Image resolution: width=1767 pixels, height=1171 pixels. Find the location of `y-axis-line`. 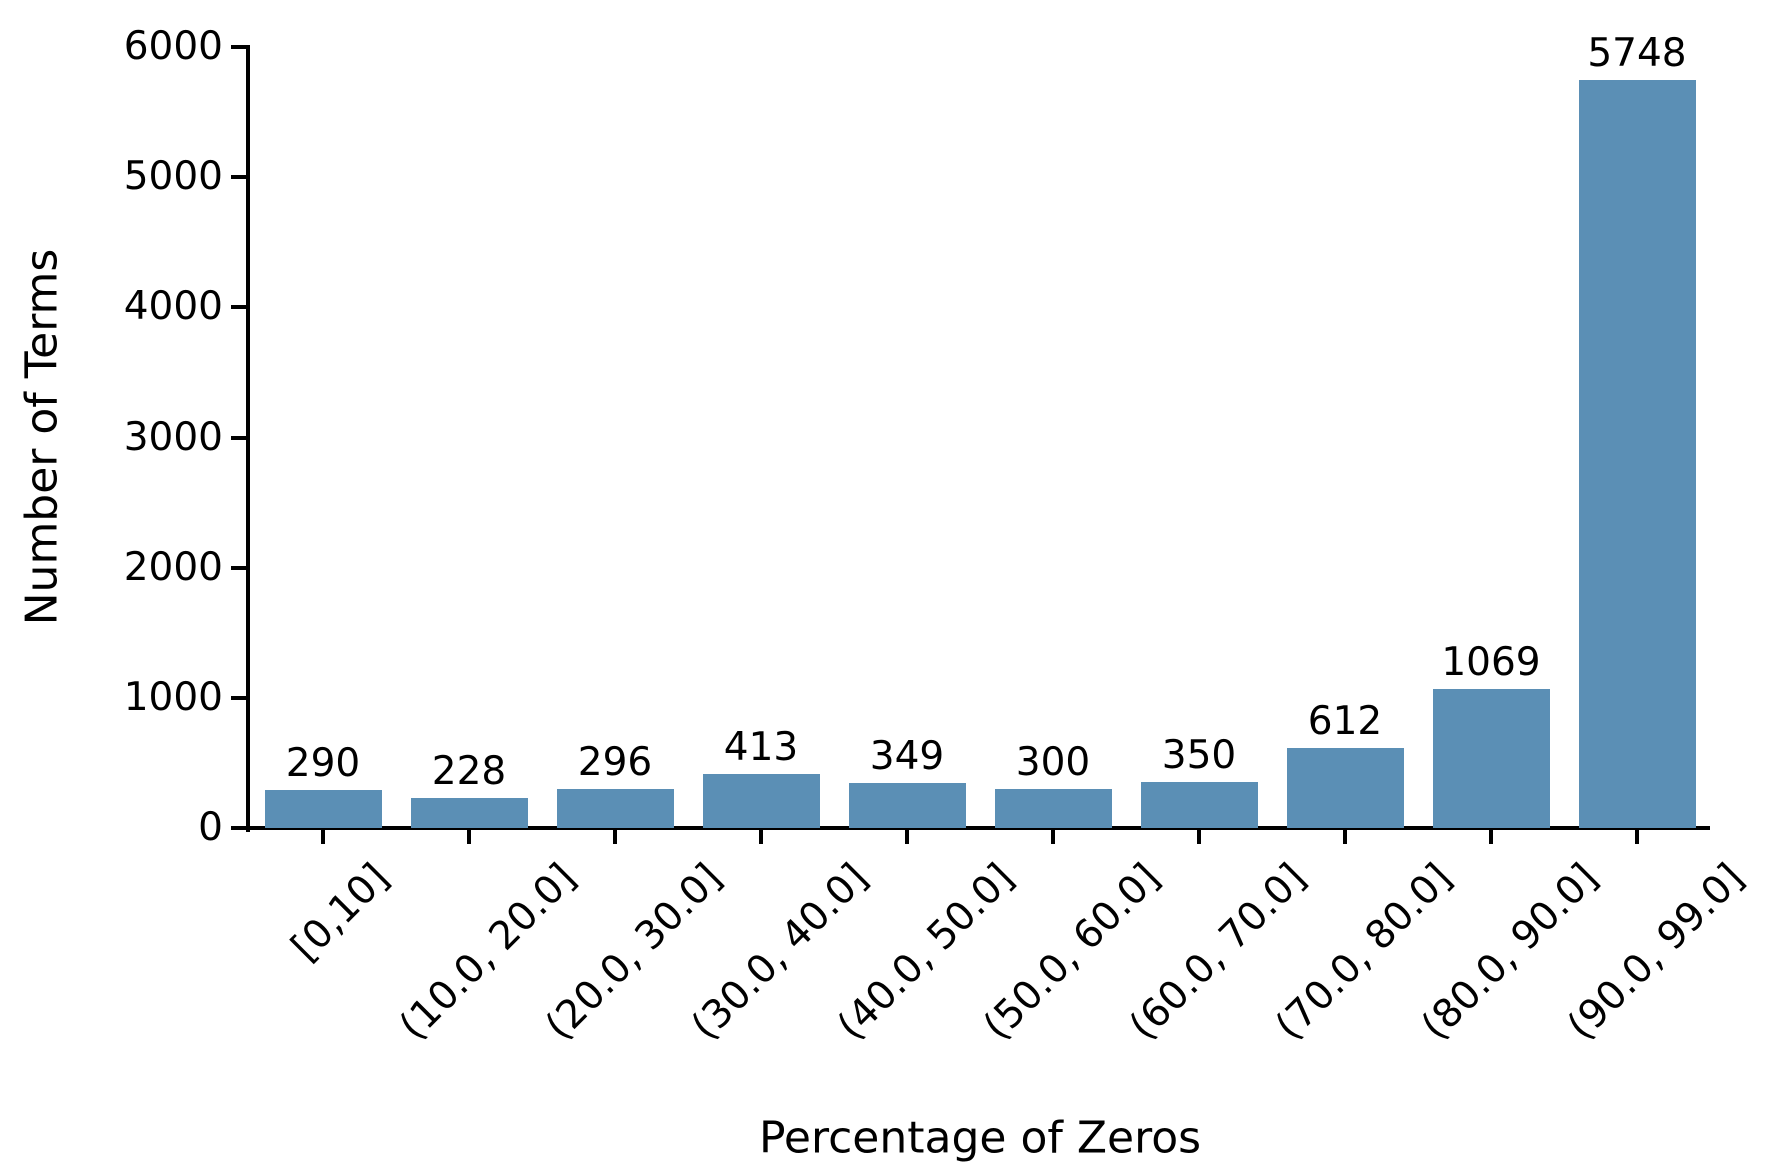

y-axis-line is located at coordinates (248, 438).